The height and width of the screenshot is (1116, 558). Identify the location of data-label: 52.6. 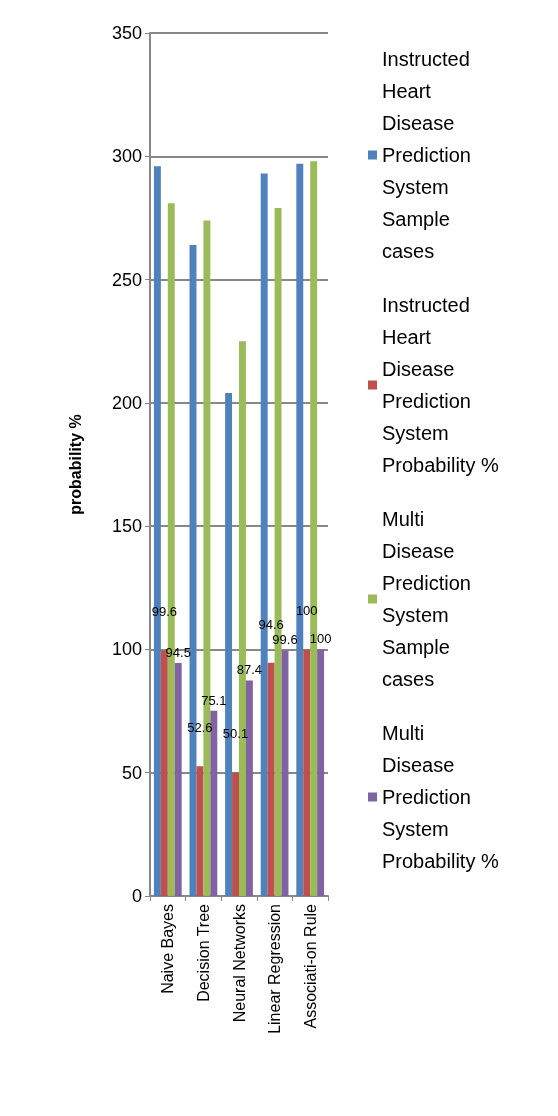
(200, 728).